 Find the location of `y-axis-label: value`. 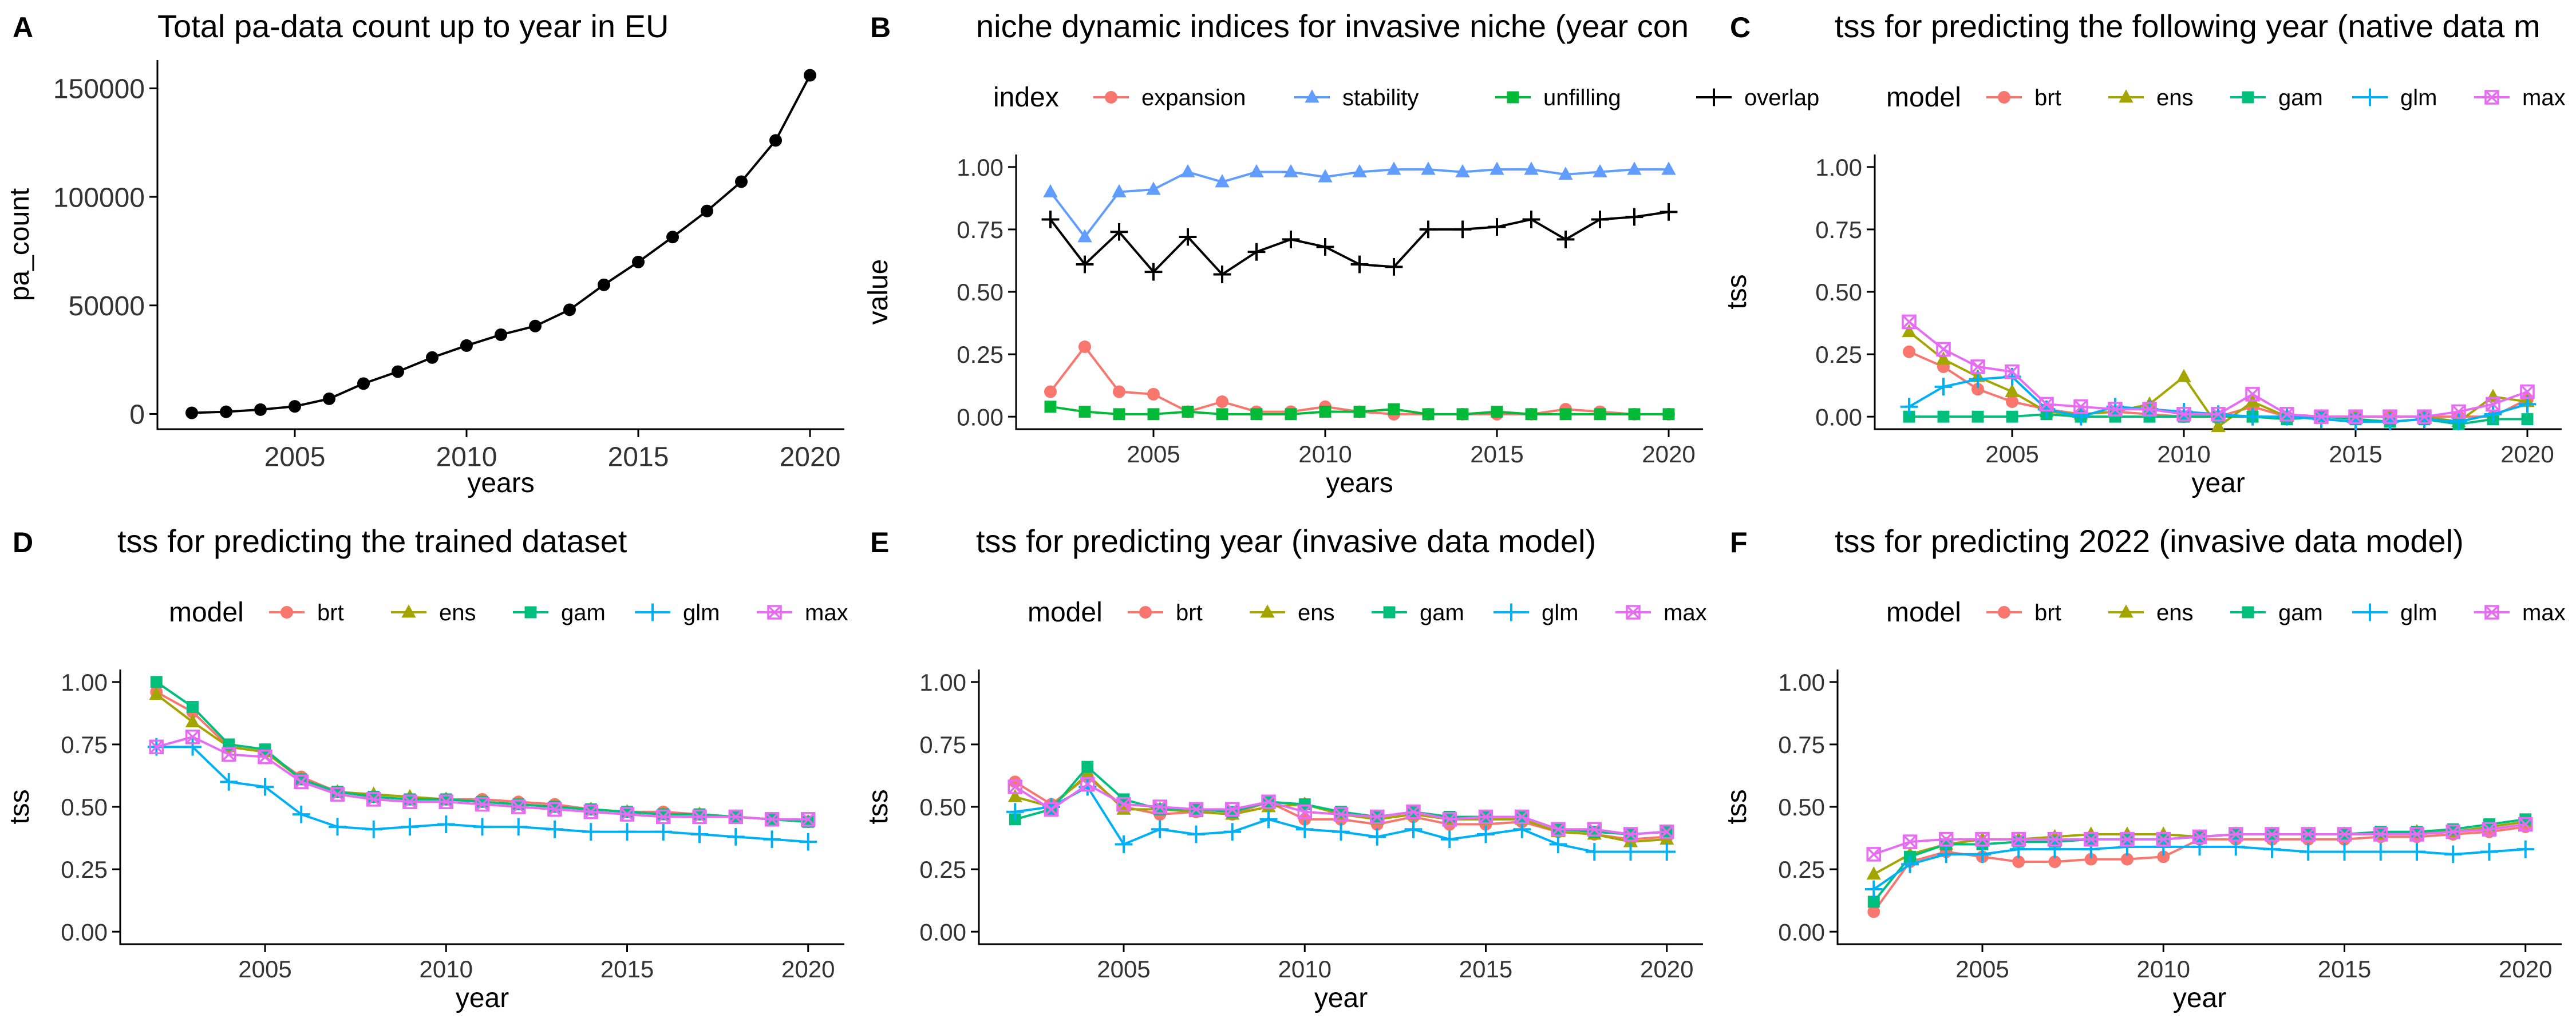

y-axis-label: value is located at coordinates (878, 292).